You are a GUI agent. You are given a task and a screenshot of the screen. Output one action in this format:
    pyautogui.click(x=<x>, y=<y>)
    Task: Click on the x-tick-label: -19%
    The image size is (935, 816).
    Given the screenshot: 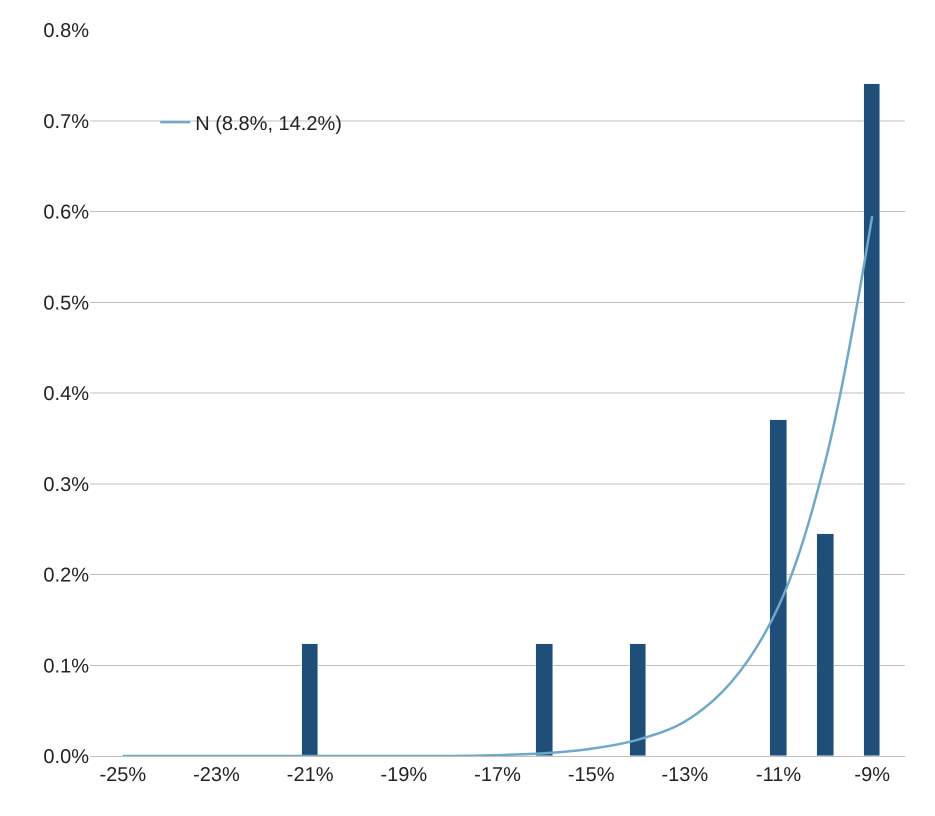 What is the action you would take?
    pyautogui.click(x=404, y=775)
    